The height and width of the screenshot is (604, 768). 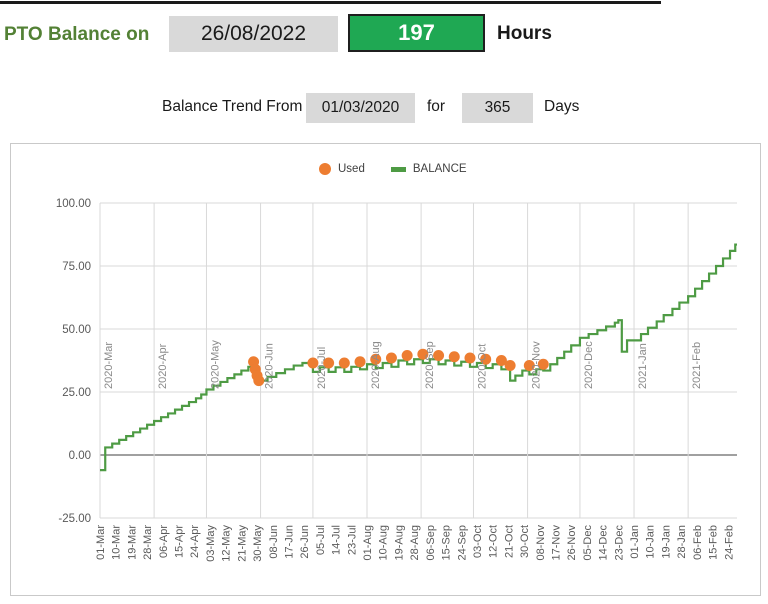 I want to click on svg-text: 30-May, so click(x=258, y=543).